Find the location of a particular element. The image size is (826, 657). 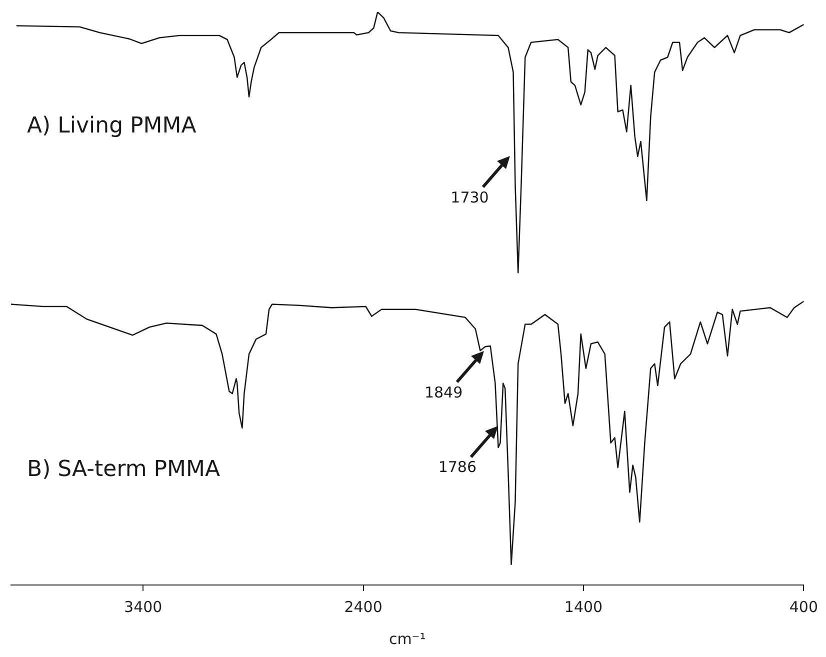

x-axis-title: cm⁻¹ is located at coordinates (407, 639).